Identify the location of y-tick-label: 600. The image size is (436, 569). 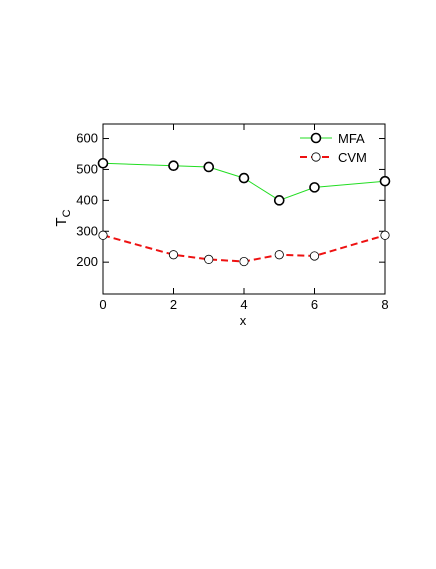
(87, 138).